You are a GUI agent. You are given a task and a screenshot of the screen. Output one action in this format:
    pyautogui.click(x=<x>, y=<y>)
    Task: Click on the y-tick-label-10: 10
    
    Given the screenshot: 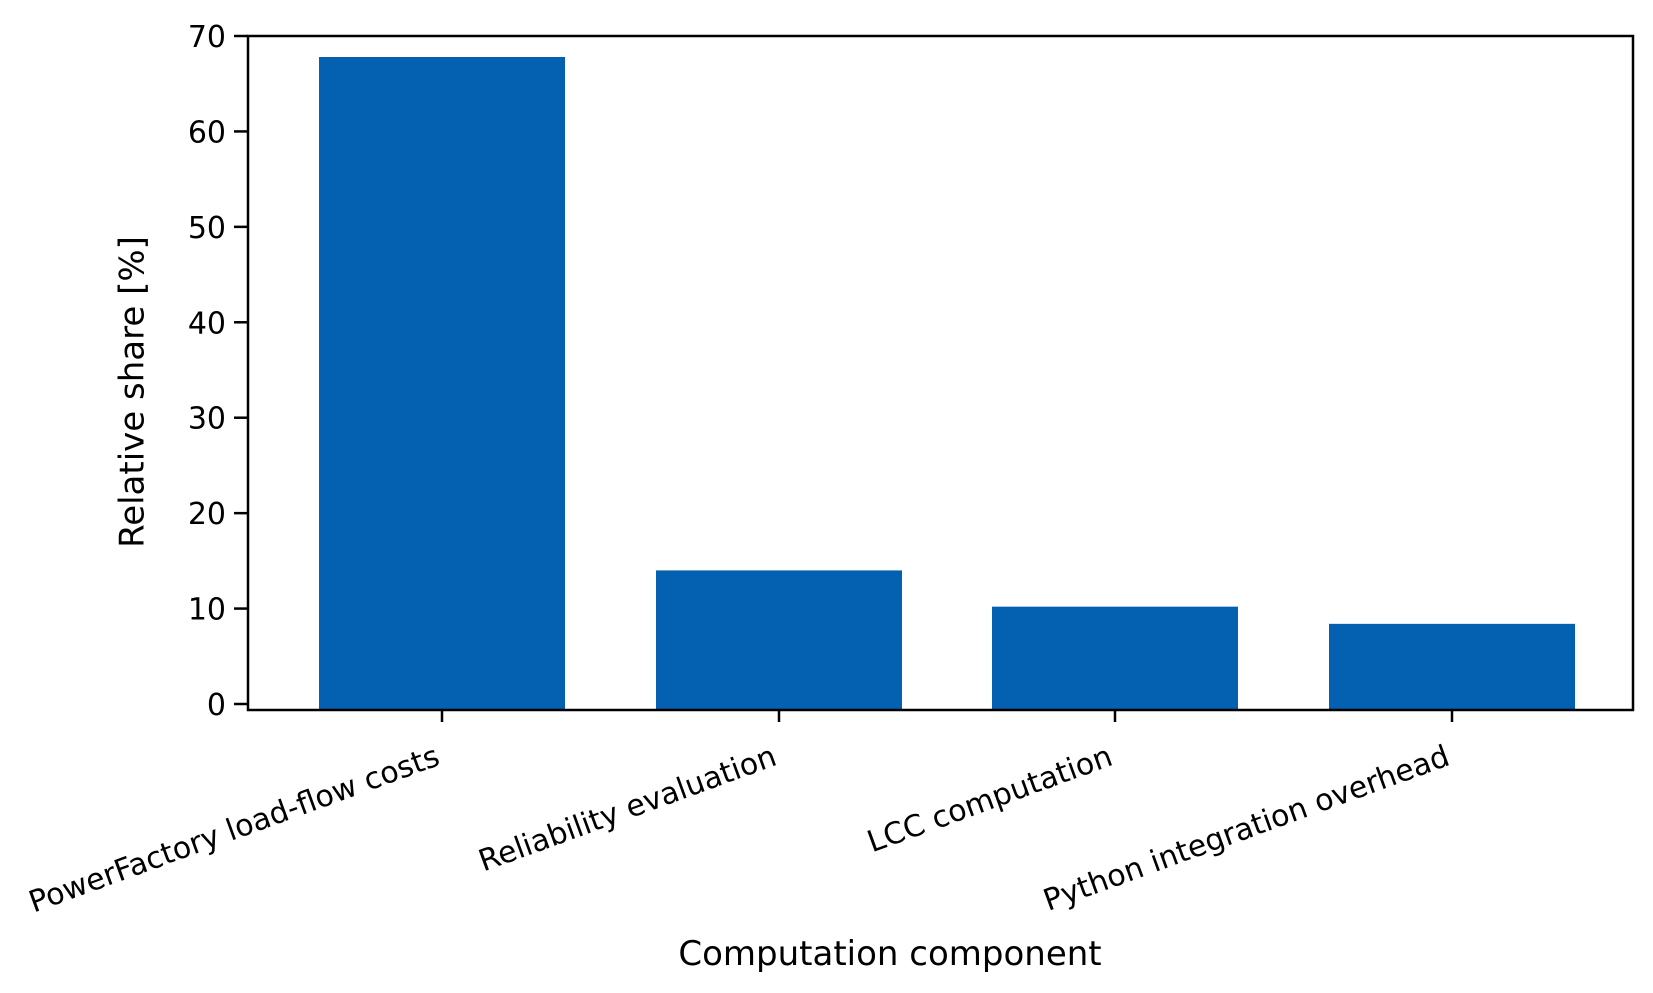 What is the action you would take?
    pyautogui.click(x=207, y=610)
    